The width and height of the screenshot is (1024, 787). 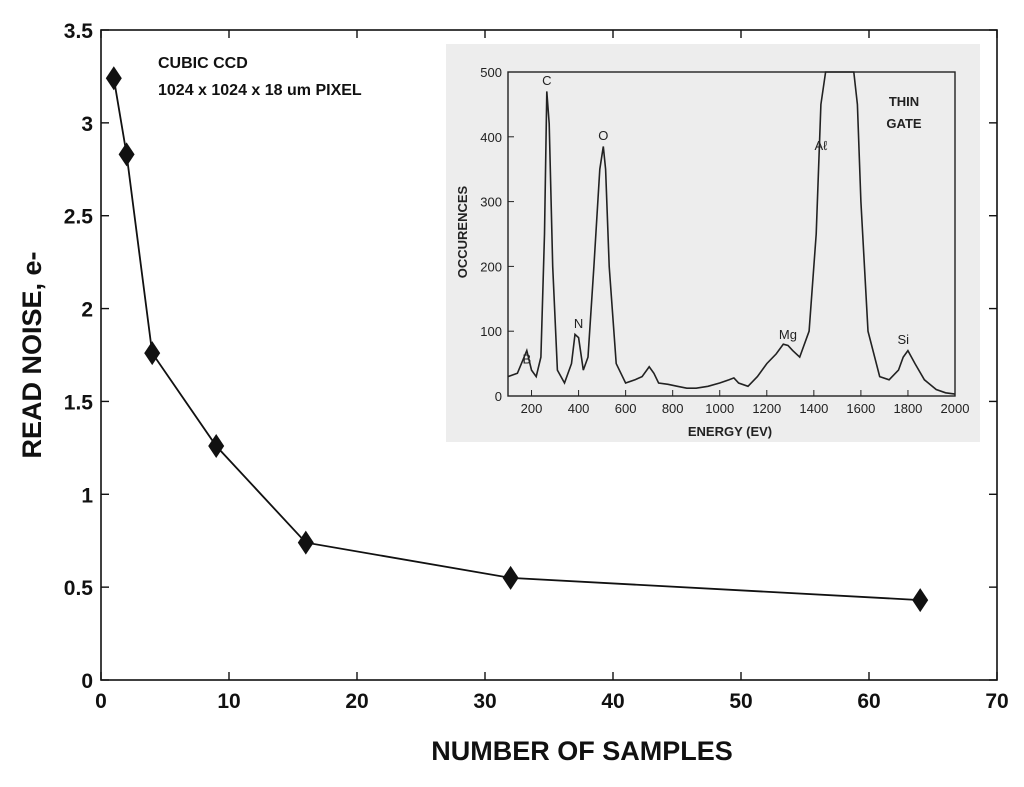 I want to click on inset-x-tick-label: 600, so click(x=626, y=408).